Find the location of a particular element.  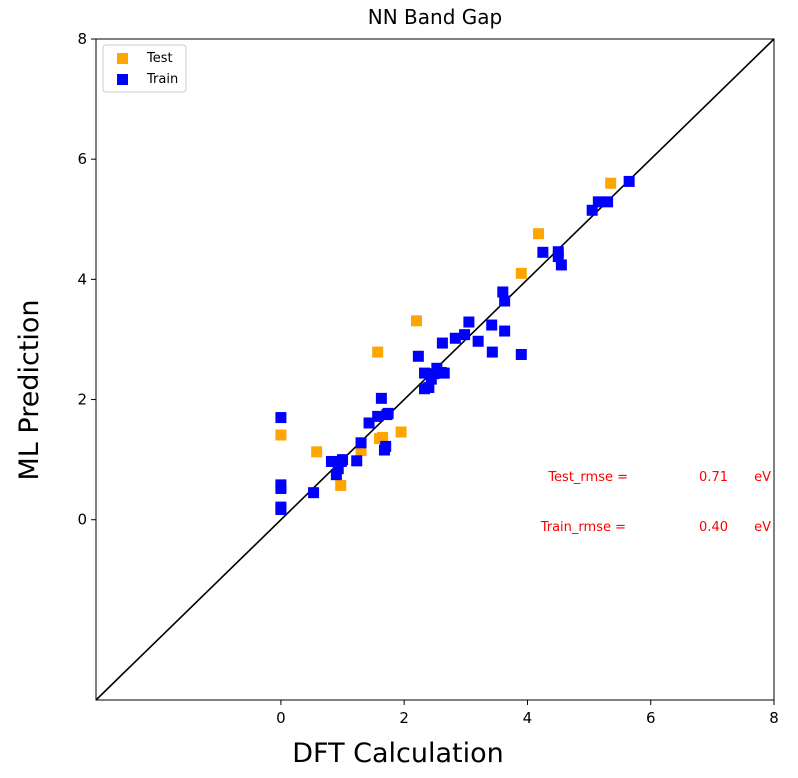

x-tick-label: 8 is located at coordinates (774, 718).